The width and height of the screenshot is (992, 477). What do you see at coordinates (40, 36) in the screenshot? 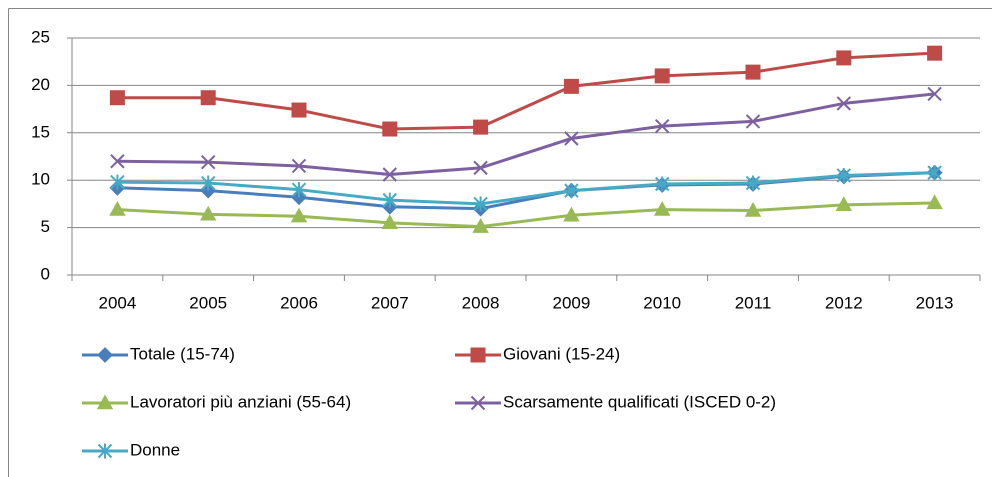
I see `y-tick-label: 25` at bounding box center [40, 36].